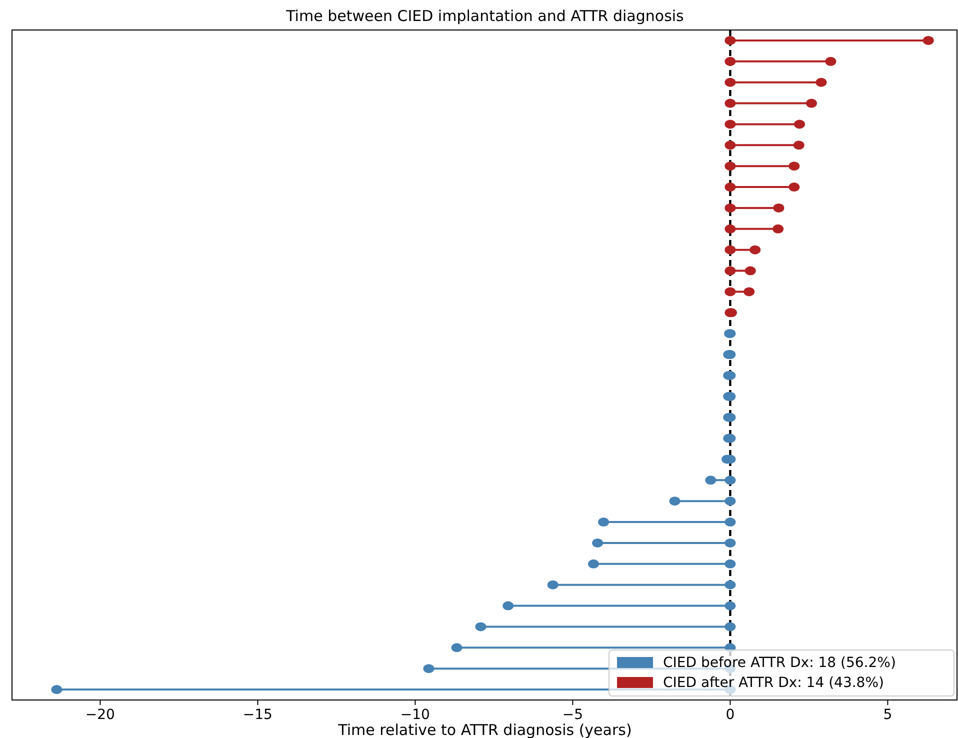  I want to click on x-tick-label: −15, so click(257, 715).